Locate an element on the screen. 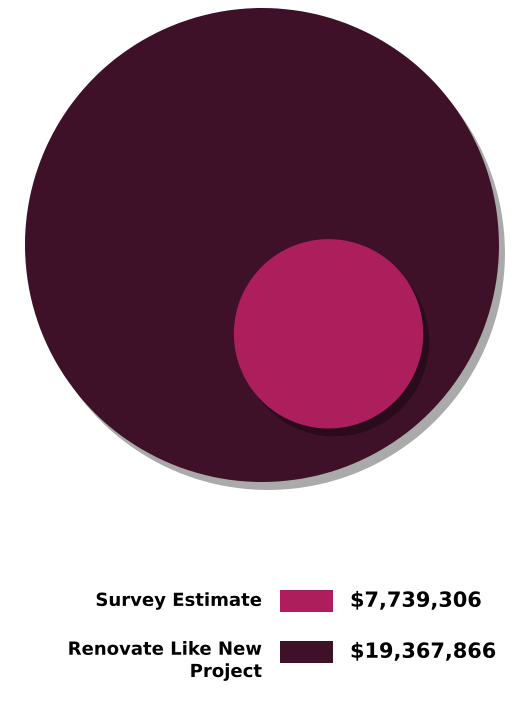 This screenshot has width=516, height=703. data-label: $7,739,306 is located at coordinates (416, 600).